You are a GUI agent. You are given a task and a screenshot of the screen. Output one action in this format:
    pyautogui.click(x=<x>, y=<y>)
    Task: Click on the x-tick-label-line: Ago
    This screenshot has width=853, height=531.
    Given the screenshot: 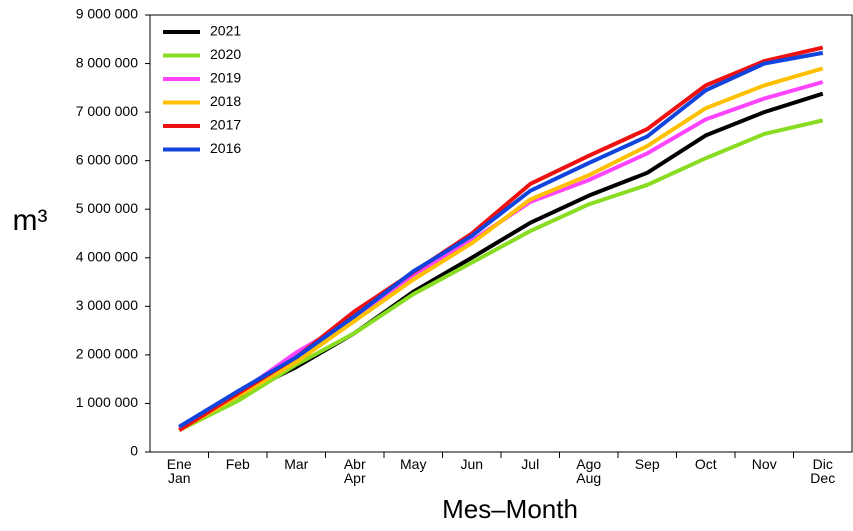 What is the action you would take?
    pyautogui.click(x=588, y=464)
    